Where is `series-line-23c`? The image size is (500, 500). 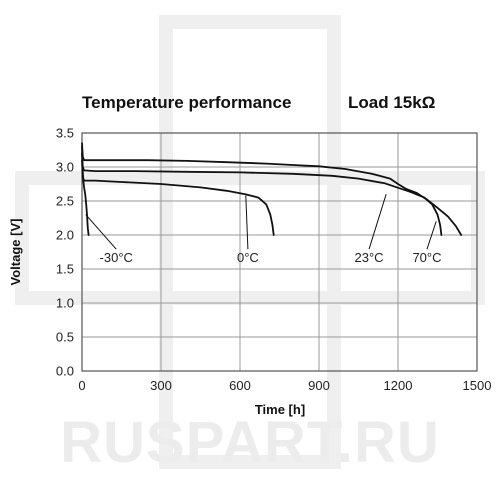
series-line-23c is located at coordinates (262, 194).